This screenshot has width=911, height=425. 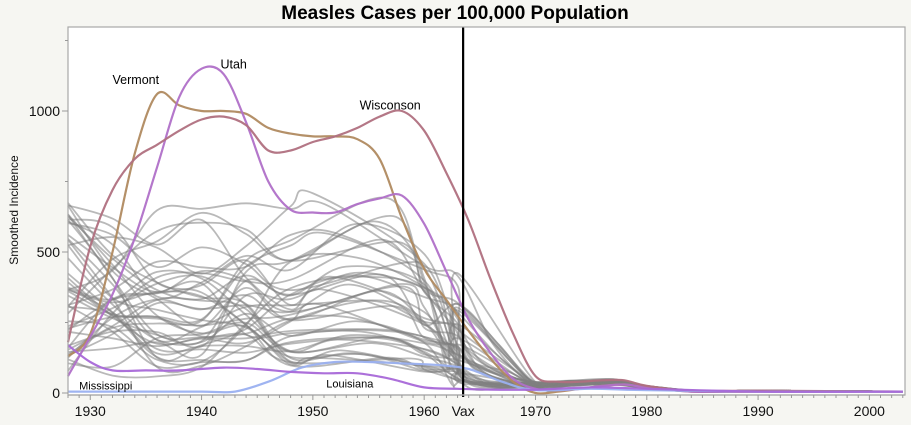 I want to click on x-tick-label: 2000, so click(x=869, y=411).